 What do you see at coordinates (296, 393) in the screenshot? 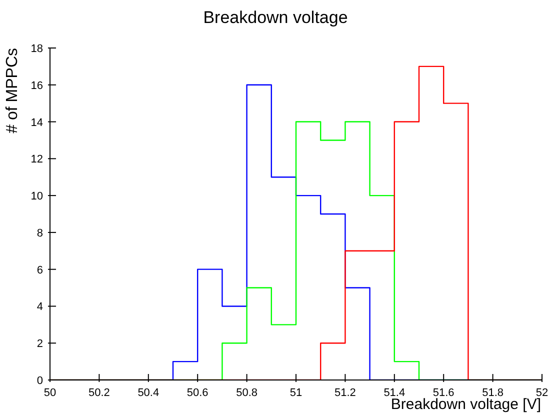
I see `x-tick-label: 51` at bounding box center [296, 393].